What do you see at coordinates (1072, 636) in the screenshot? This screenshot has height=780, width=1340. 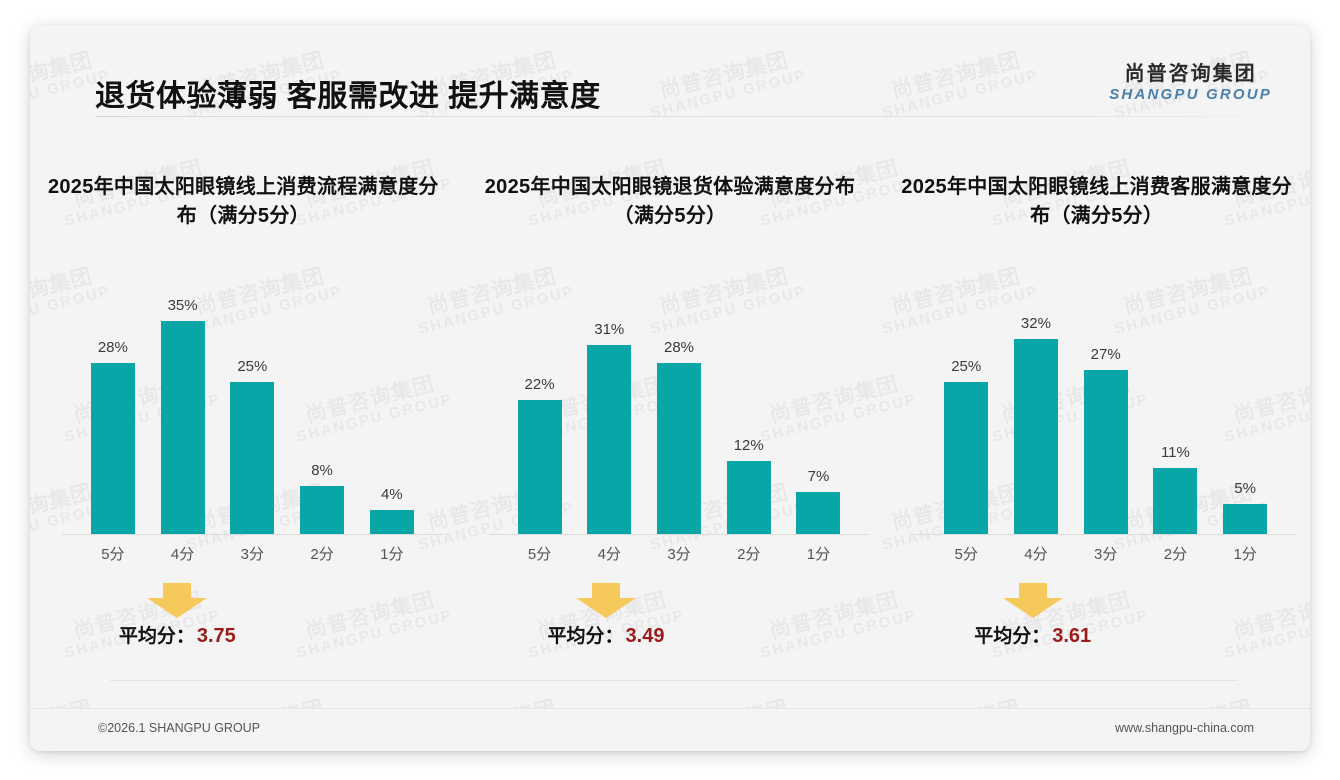 I see `average-value: 3.61` at bounding box center [1072, 636].